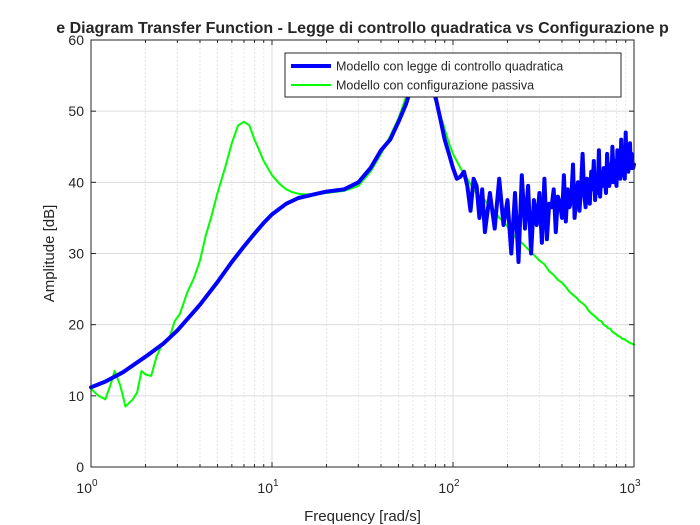 The height and width of the screenshot is (525, 700). What do you see at coordinates (76, 325) in the screenshot?
I see `y-tick-label: 20` at bounding box center [76, 325].